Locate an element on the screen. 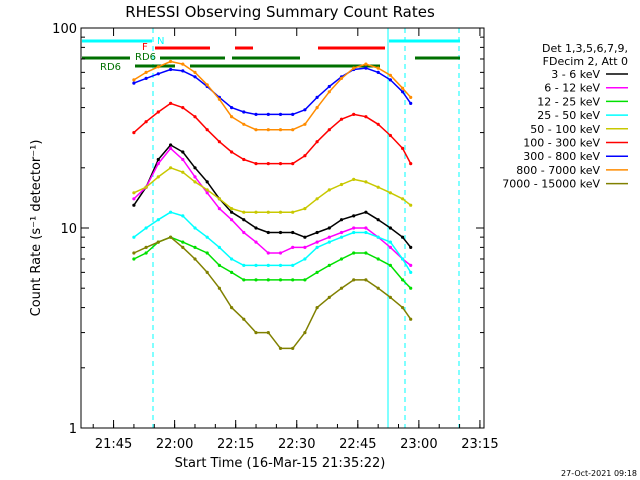  legend-label: 800 - 7000 keV is located at coordinates (558, 170).